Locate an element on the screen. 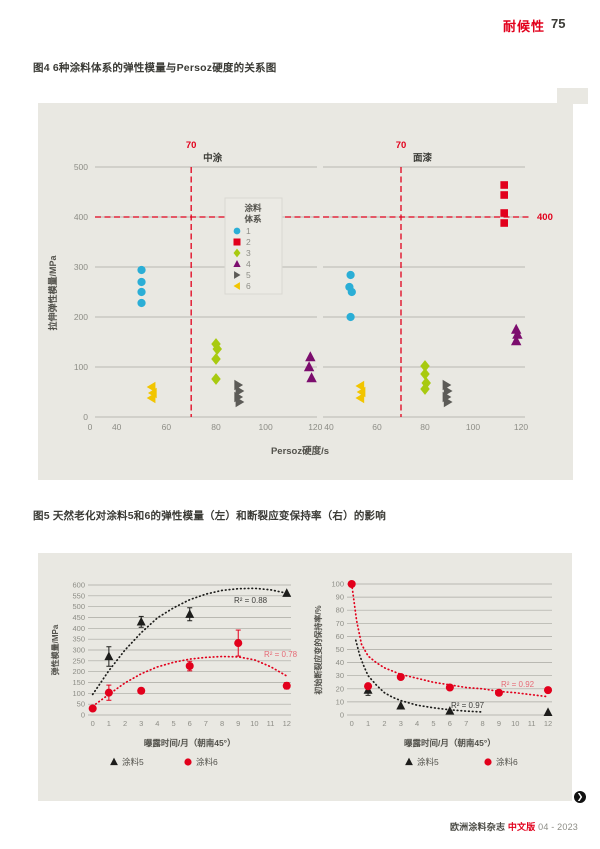 This screenshot has width=600, height=849. svg-text: 体系 is located at coordinates (253, 219).